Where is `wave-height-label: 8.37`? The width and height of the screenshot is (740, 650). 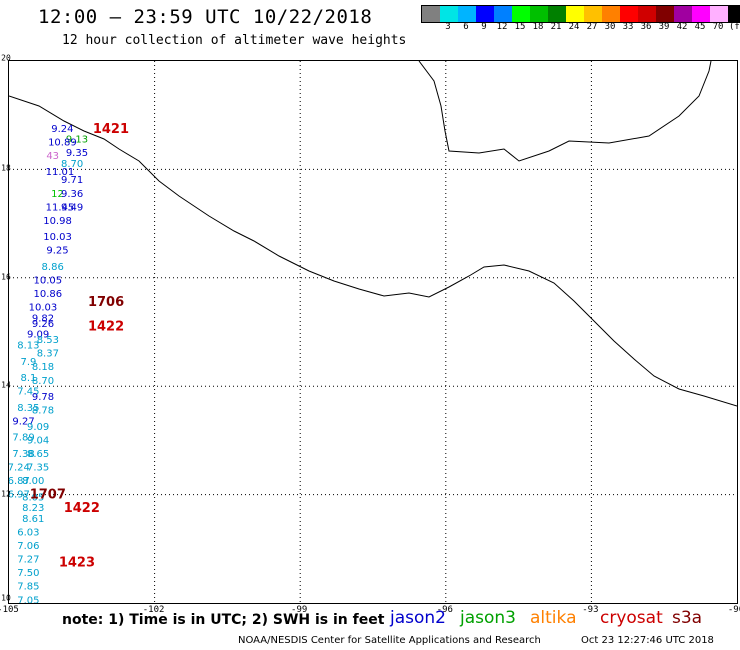
wave-height-label: 8.37 is located at coordinates (48, 354).